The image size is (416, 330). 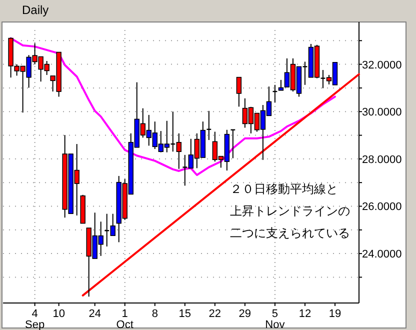 What do you see at coordinates (382, 160) in the screenshot?
I see `y-tick-label: 28.0000` at bounding box center [382, 160].